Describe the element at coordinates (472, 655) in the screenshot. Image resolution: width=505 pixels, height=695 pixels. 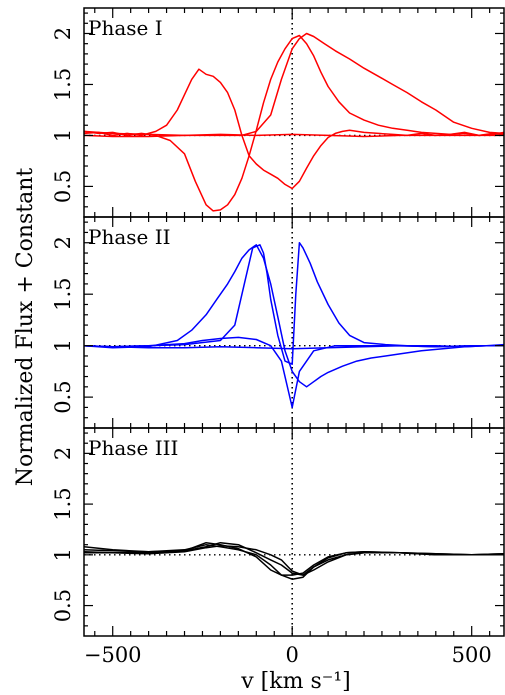
I see `x-tick-label: 500` at that location.